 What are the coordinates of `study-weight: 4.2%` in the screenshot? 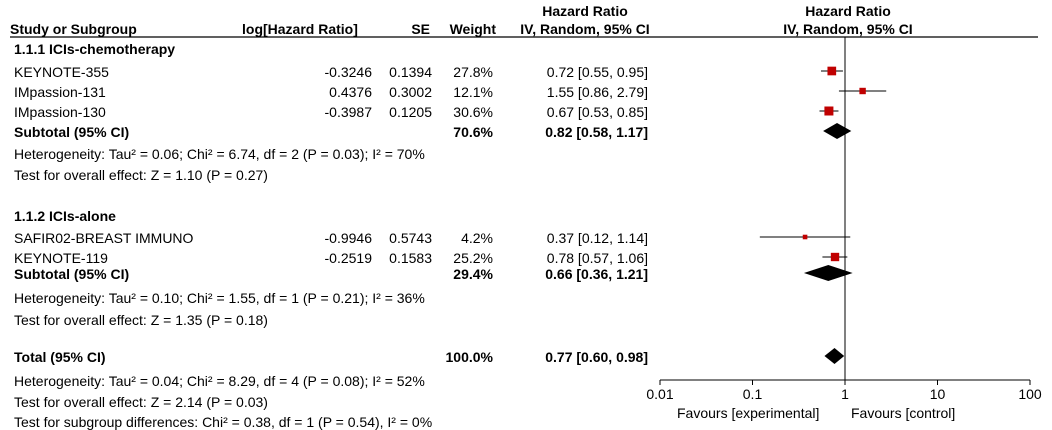 It's located at (477, 238).